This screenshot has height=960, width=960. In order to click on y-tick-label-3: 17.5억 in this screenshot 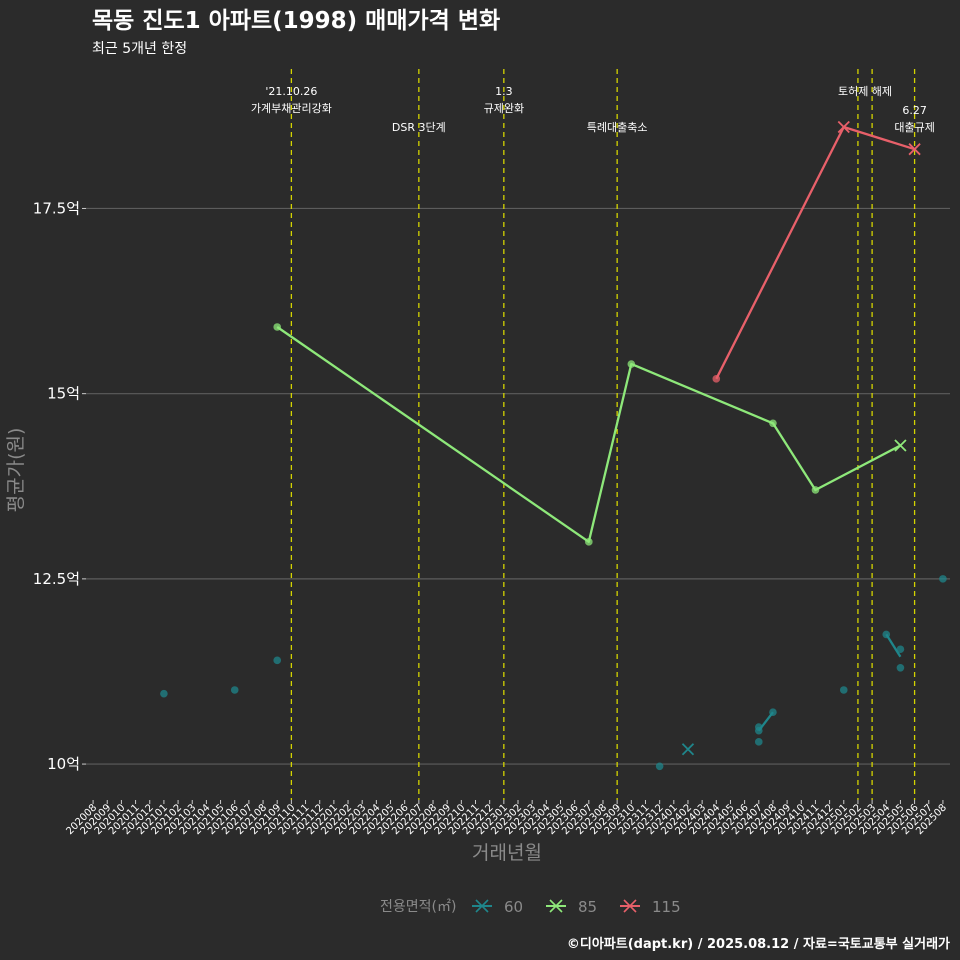, I will do `click(56, 208)`.